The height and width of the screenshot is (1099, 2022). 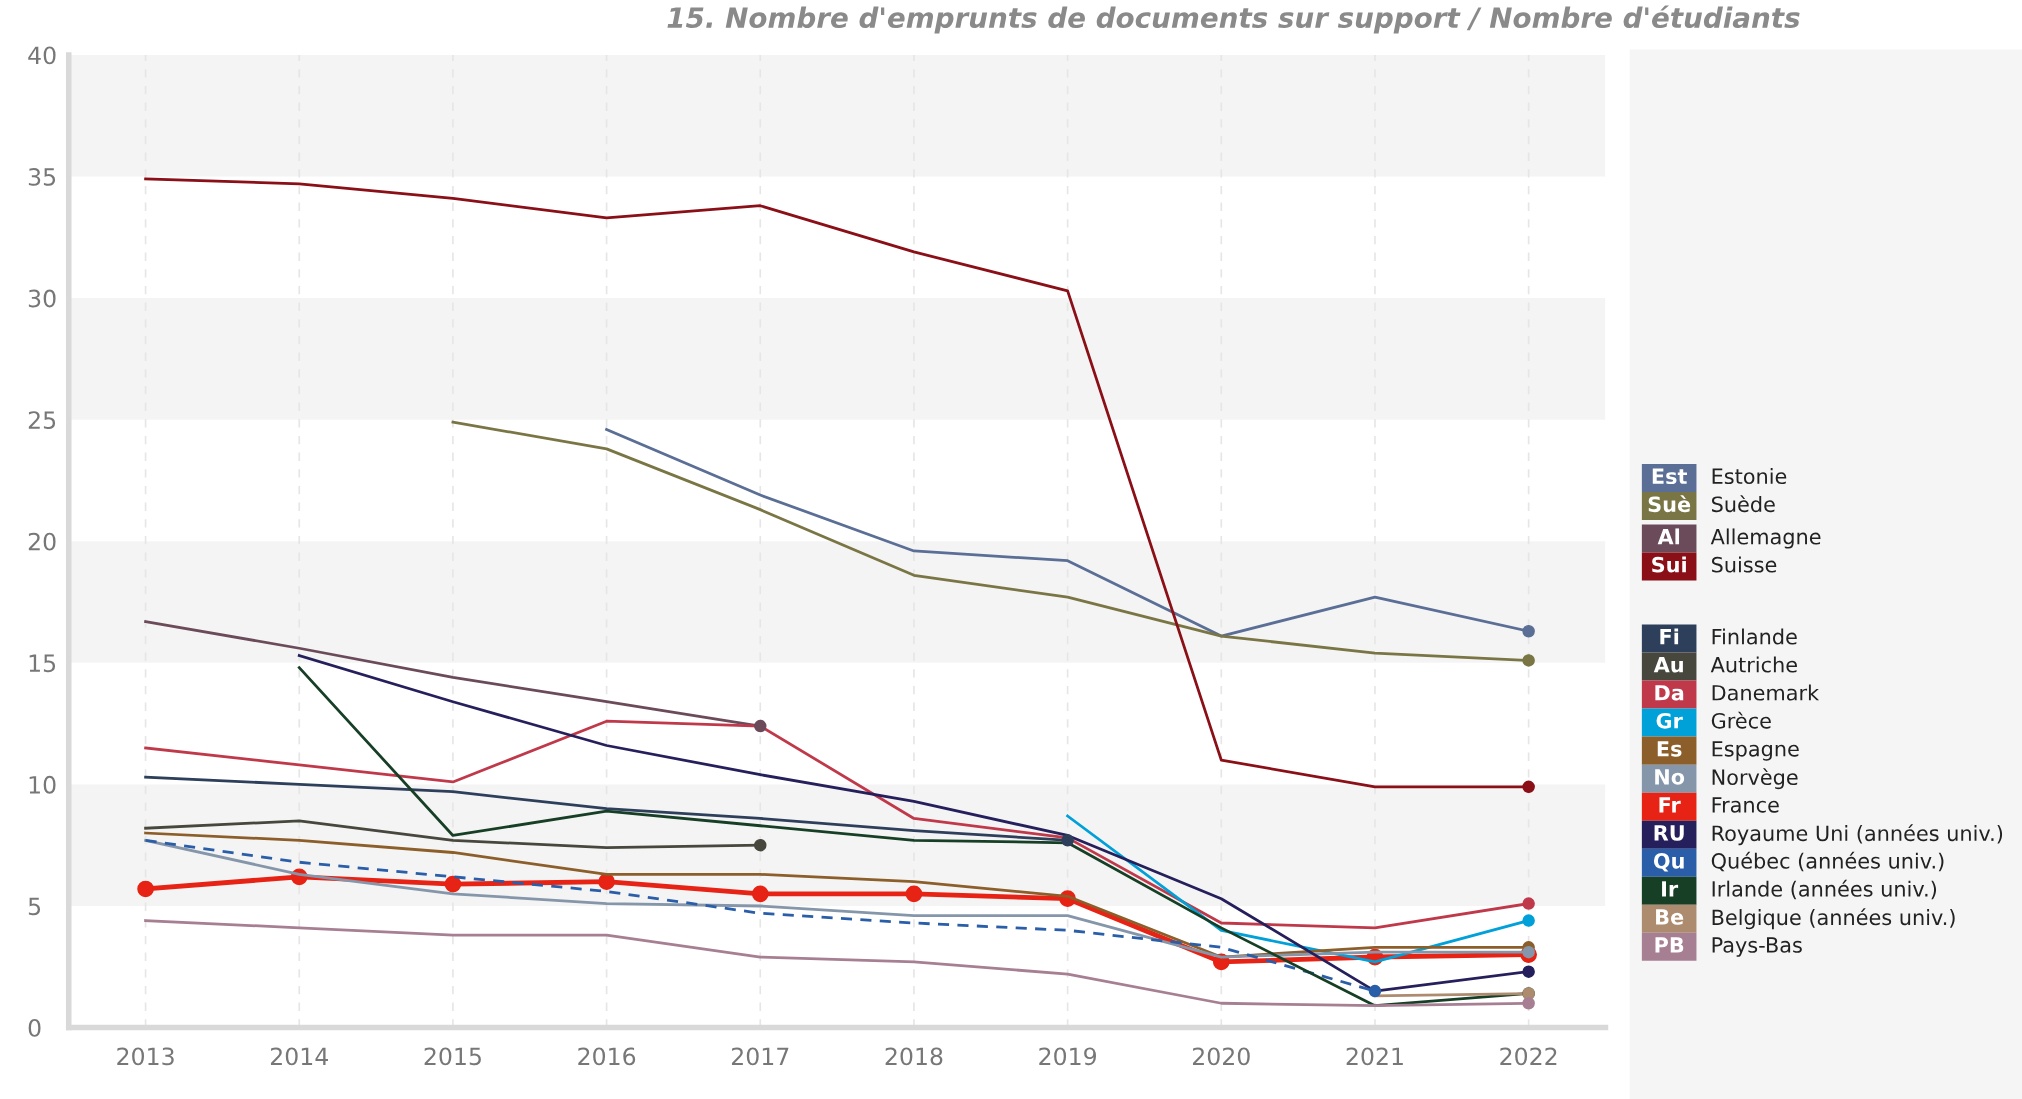 I want to click on x-tick-label: 2019, so click(x=1067, y=1056).